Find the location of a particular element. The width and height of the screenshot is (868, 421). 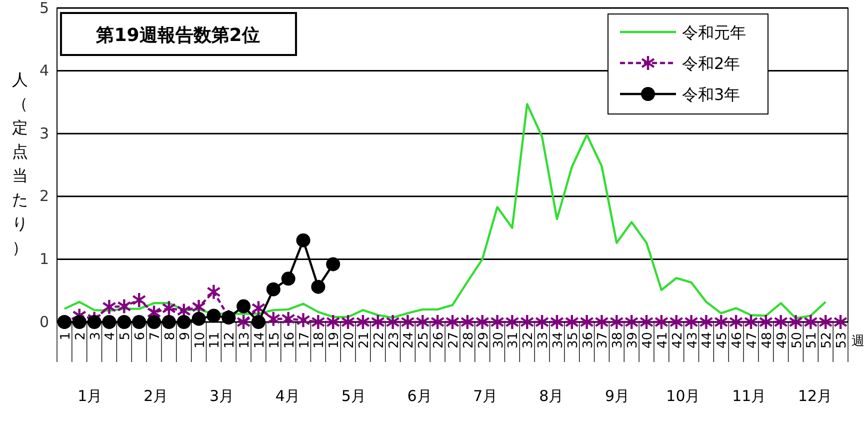

x-tick-label: 3 is located at coordinates (96, 336).